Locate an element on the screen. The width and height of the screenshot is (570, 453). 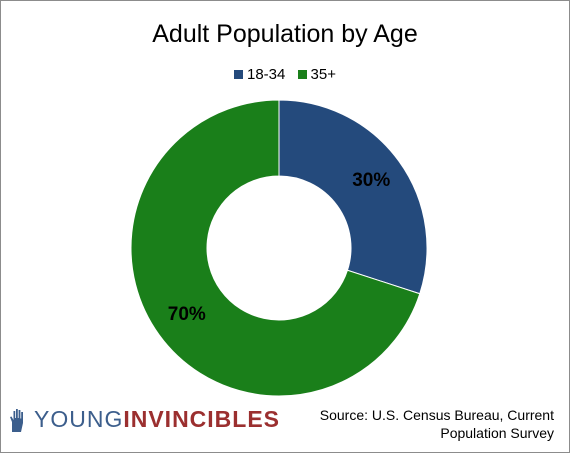
donut-labels: 30% 70% is located at coordinates (279, 247).